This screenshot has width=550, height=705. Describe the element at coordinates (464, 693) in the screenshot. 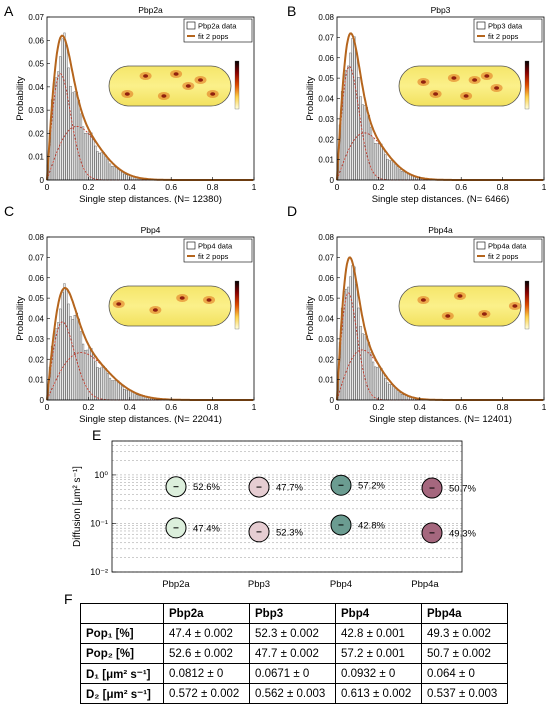

I see `table-cell: 0.537 ± 0.003` at that location.